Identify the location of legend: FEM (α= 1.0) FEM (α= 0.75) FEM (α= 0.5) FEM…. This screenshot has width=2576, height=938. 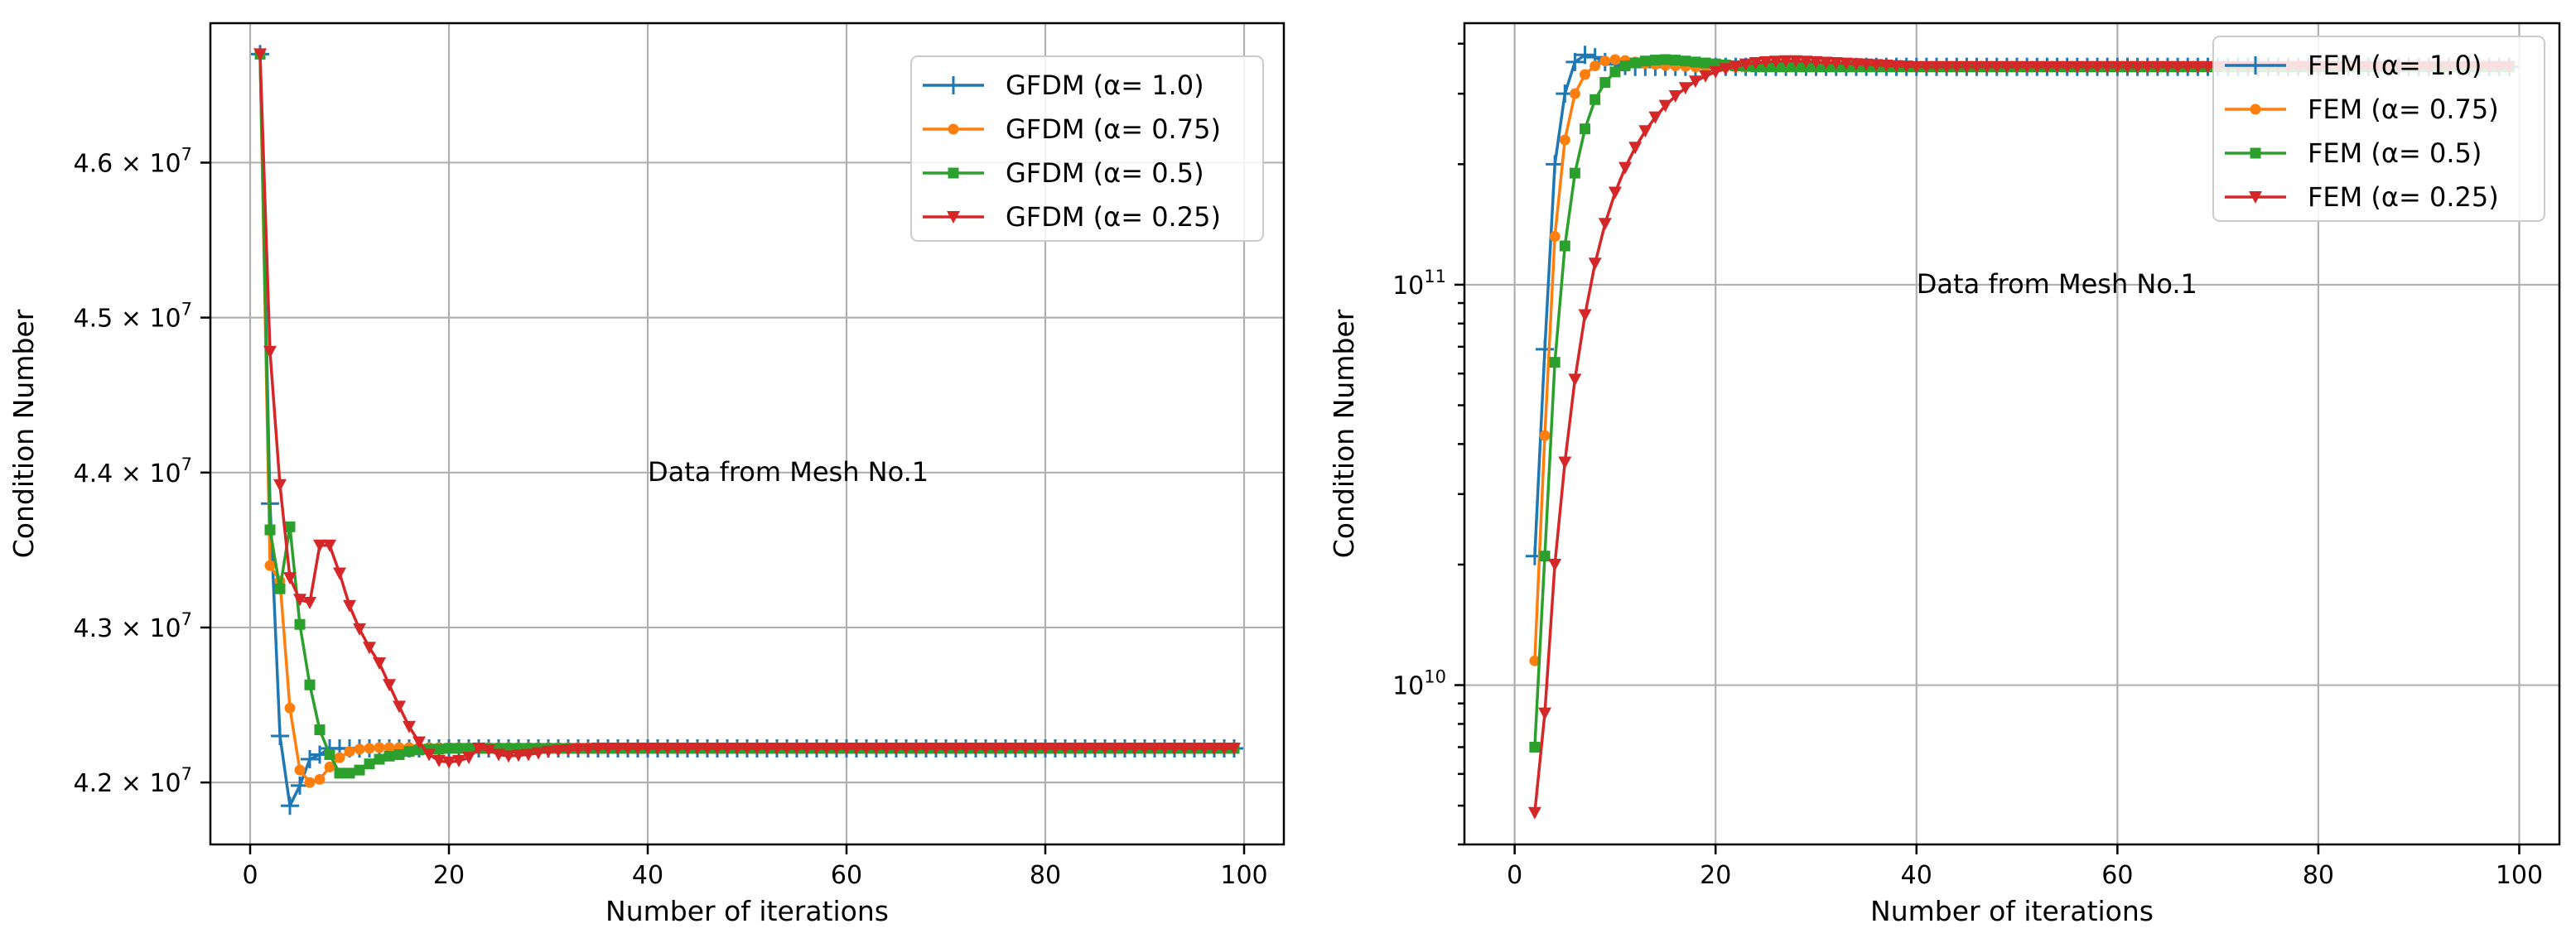
(2378, 129).